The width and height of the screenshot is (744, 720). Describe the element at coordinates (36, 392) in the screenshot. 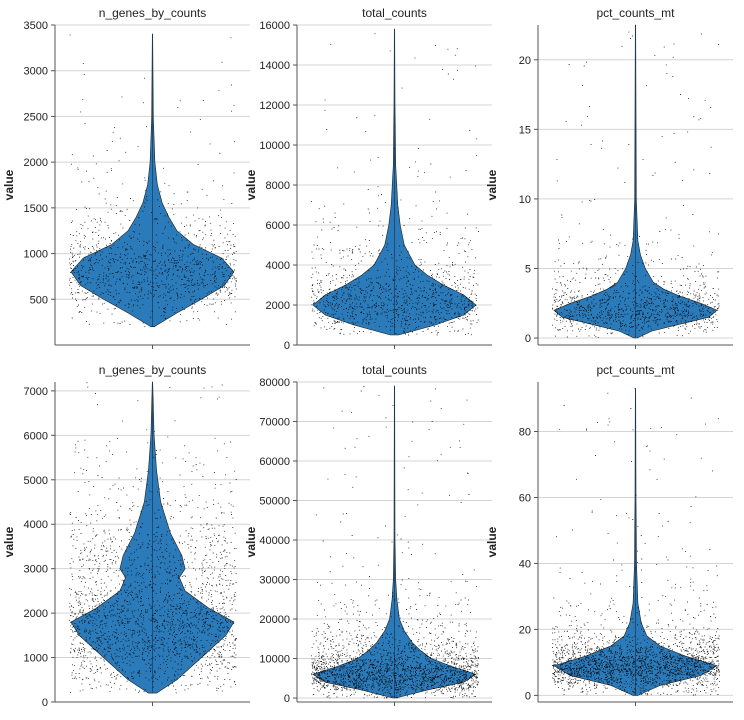

I see `y-tick-label: 7000` at that location.